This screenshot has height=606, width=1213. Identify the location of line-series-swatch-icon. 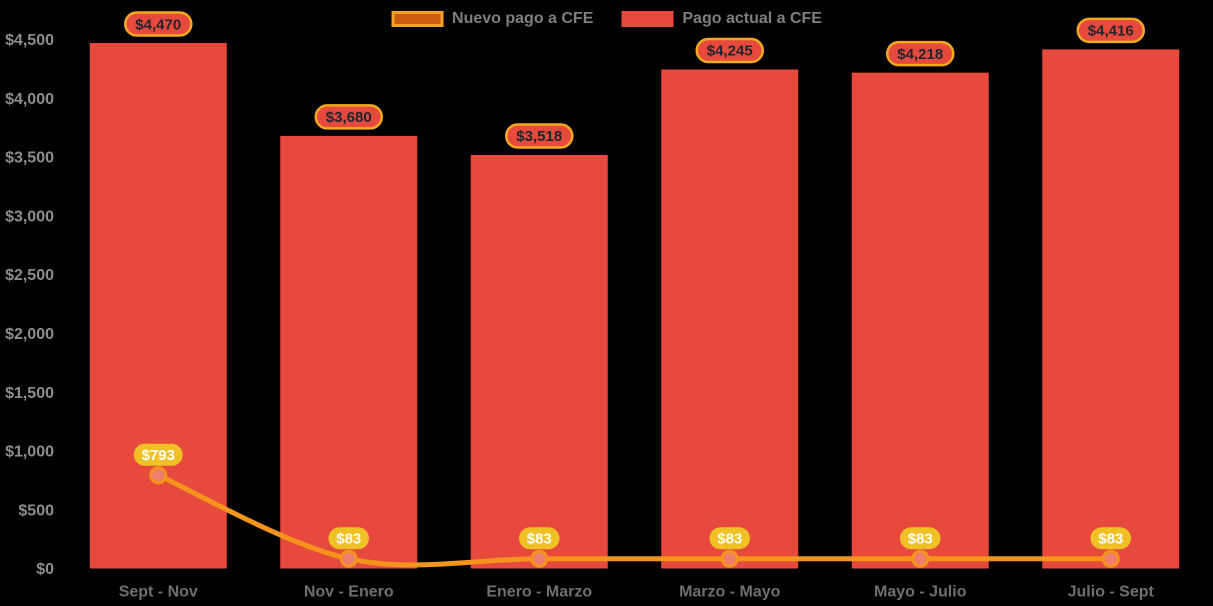
(417, 19).